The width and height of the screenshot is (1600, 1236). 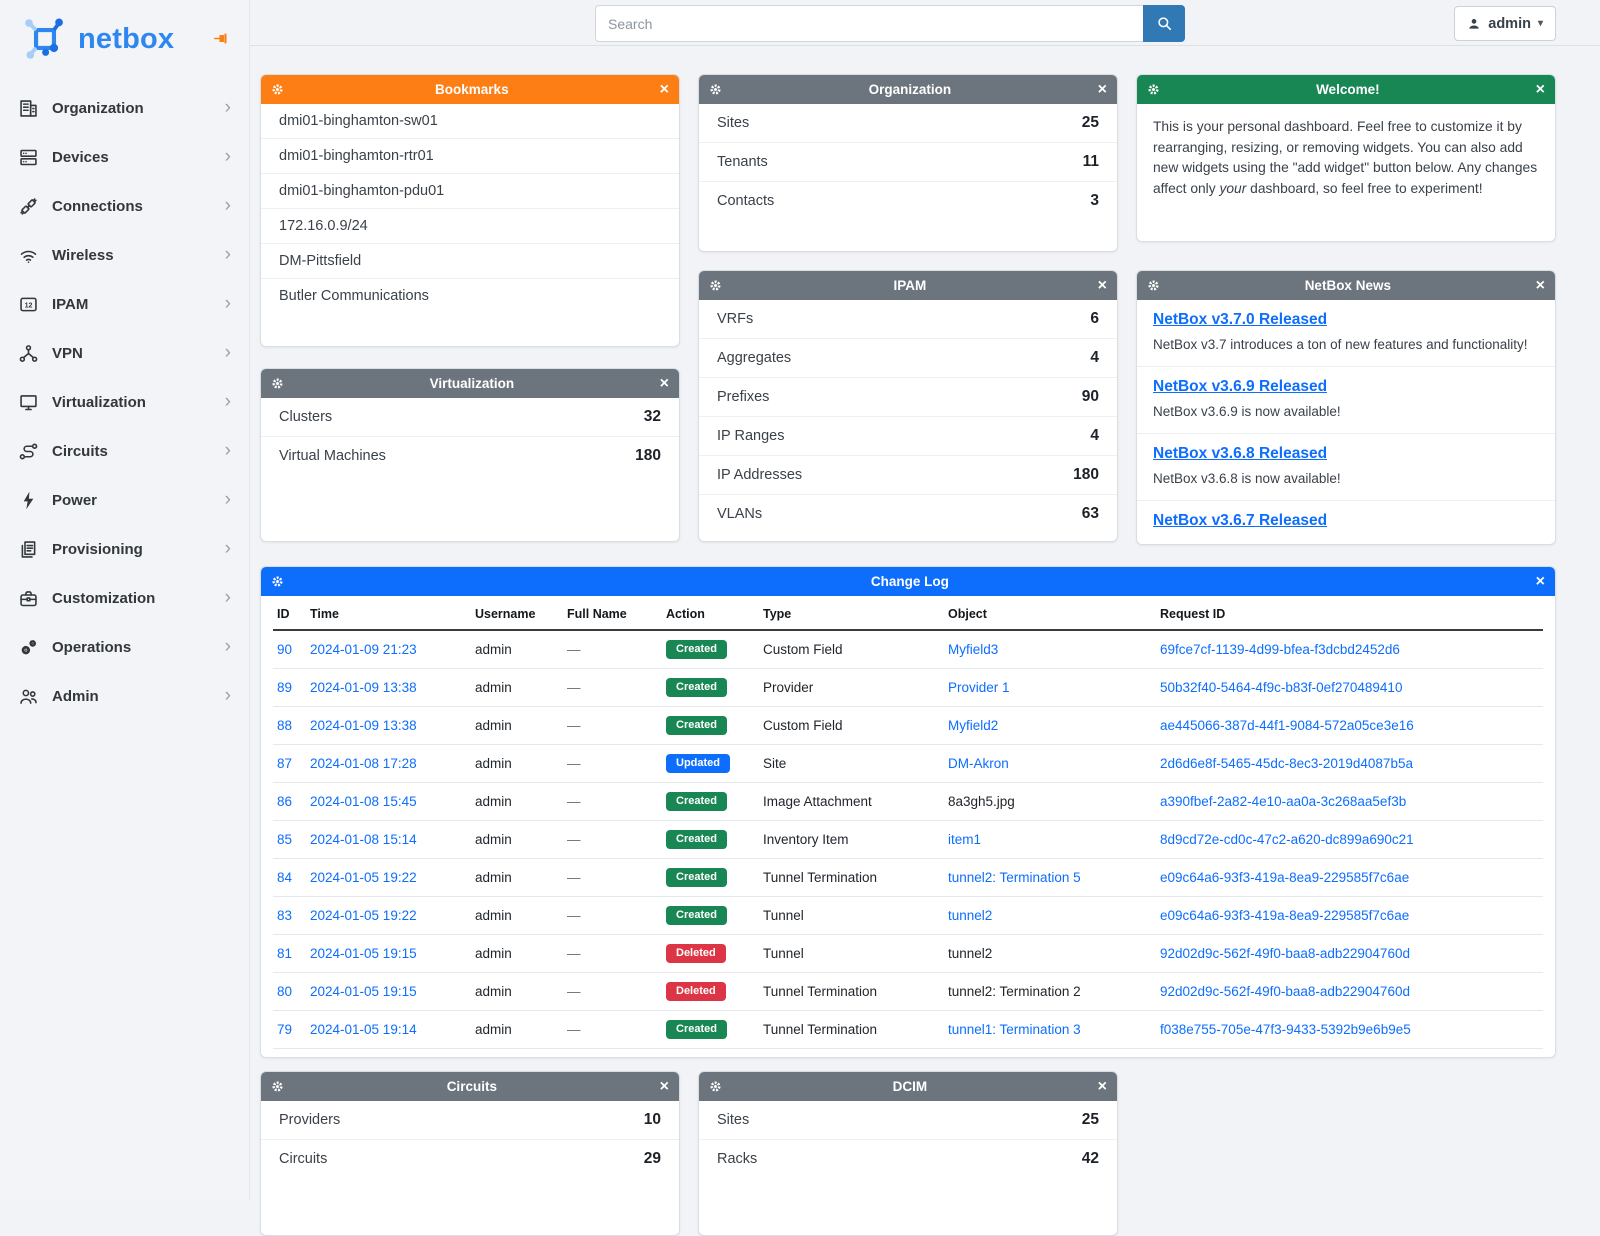 What do you see at coordinates (285, 801) in the screenshot?
I see `change-id-link: 86` at bounding box center [285, 801].